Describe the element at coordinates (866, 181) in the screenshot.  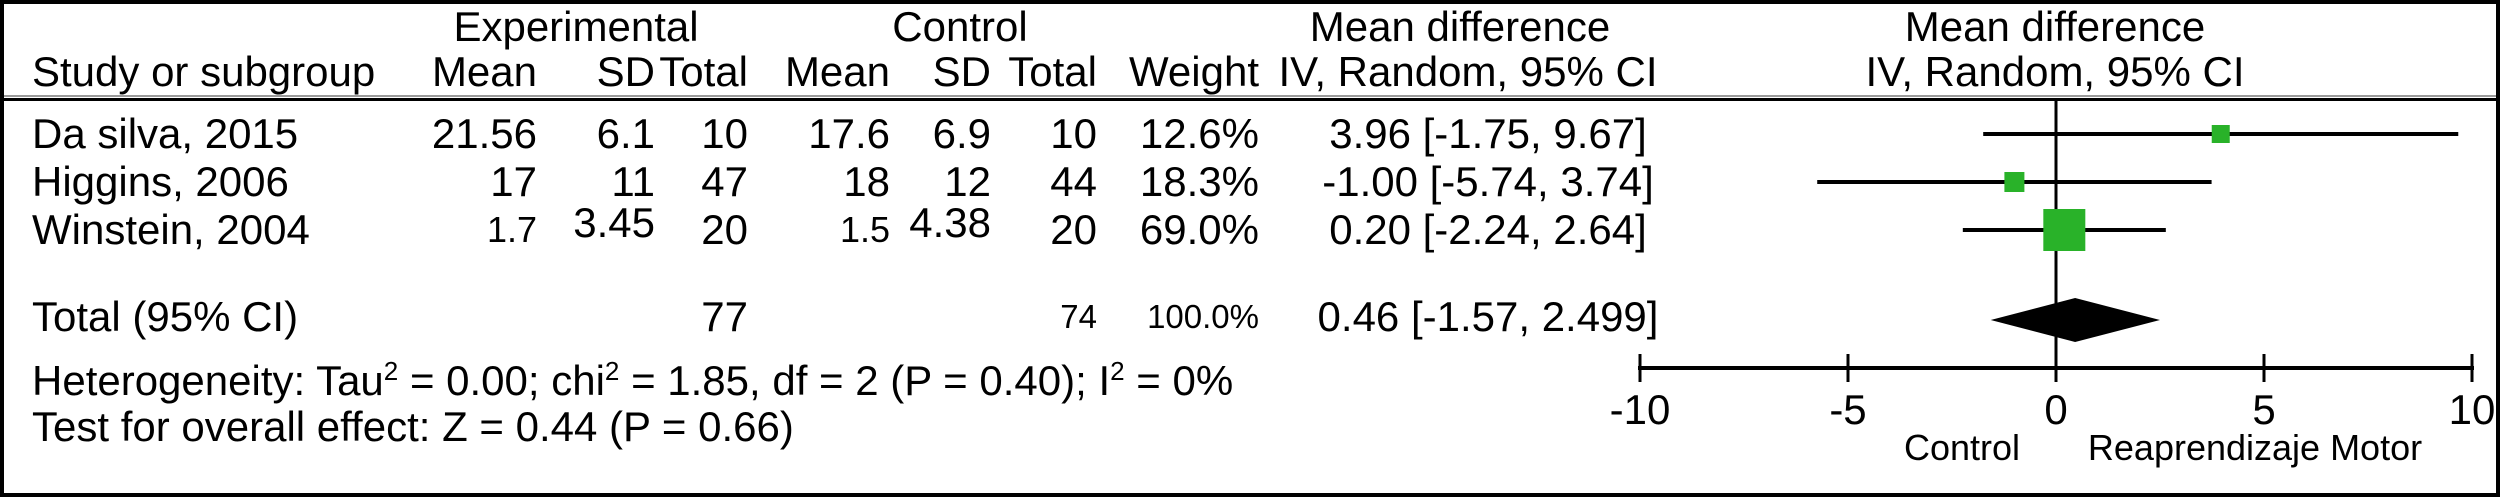
I see `ctl-mean: 18` at that location.